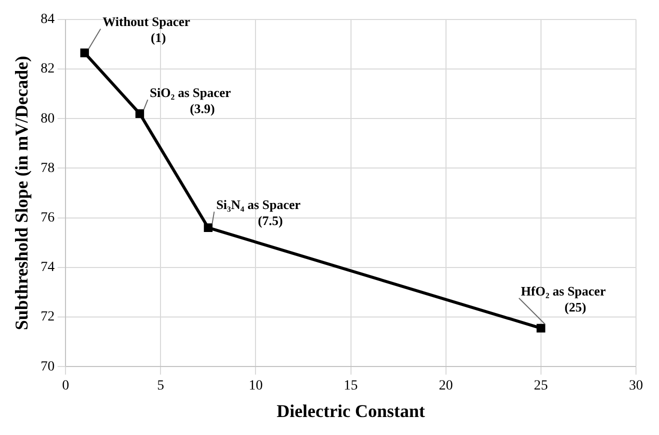  What do you see at coordinates (47, 268) in the screenshot?
I see `y-tick-label: 74` at bounding box center [47, 268].